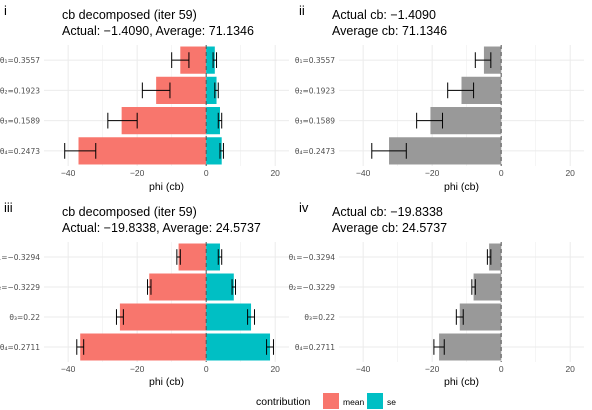  I want to click on panel-title-line1: Actual cb: −1.4090, so click(384, 15).